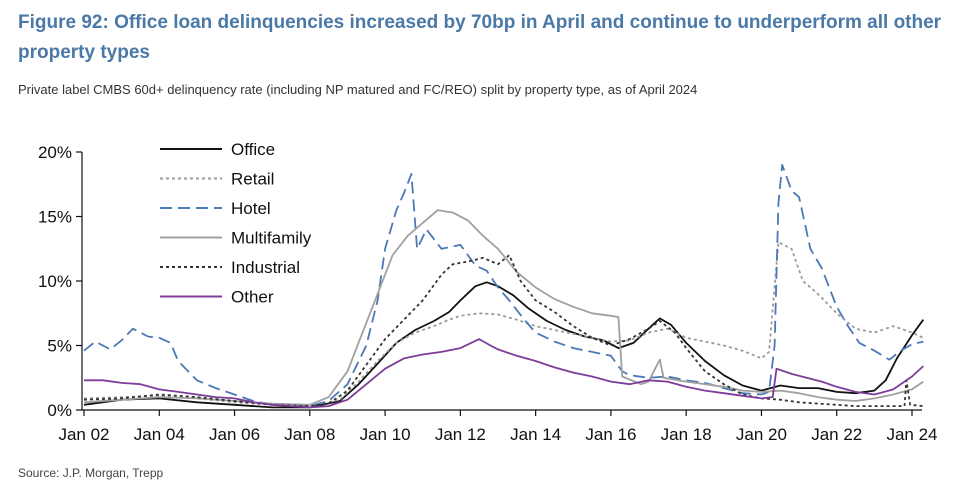 This screenshot has height=496, width=974. What do you see at coordinates (686, 434) in the screenshot?
I see `x-tick-label: Jan 18` at bounding box center [686, 434].